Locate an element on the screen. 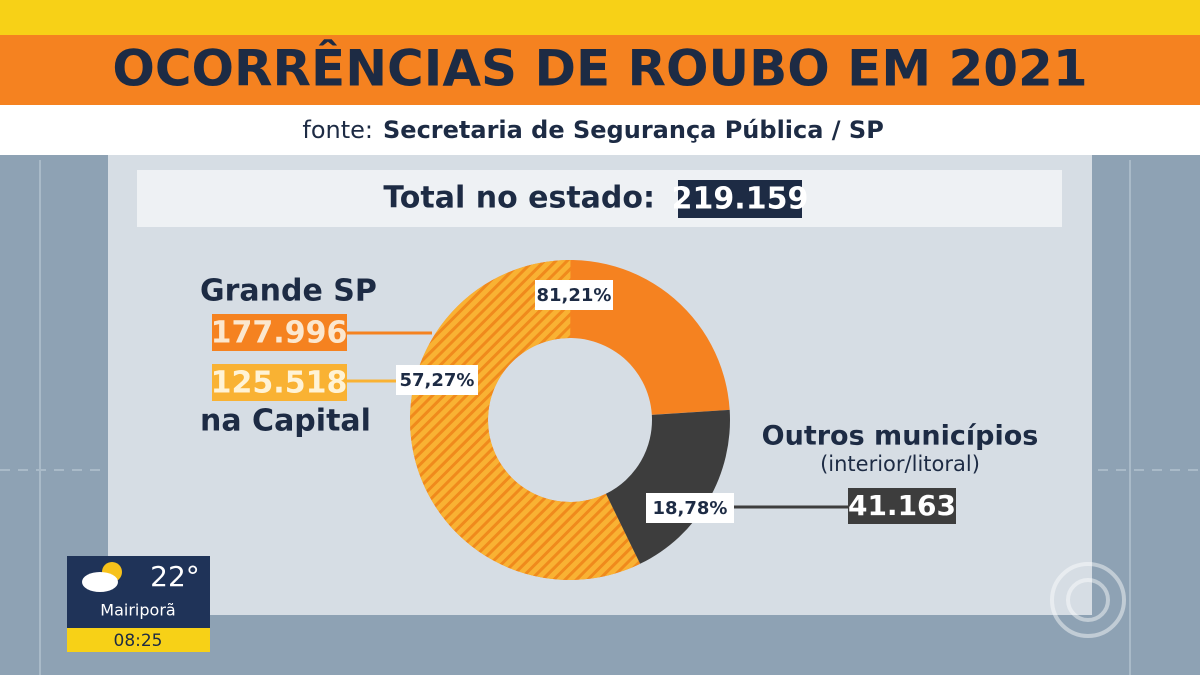 Image resolution: width=1200 pixels, height=675 pixels. source-strip is located at coordinates (600, 130).